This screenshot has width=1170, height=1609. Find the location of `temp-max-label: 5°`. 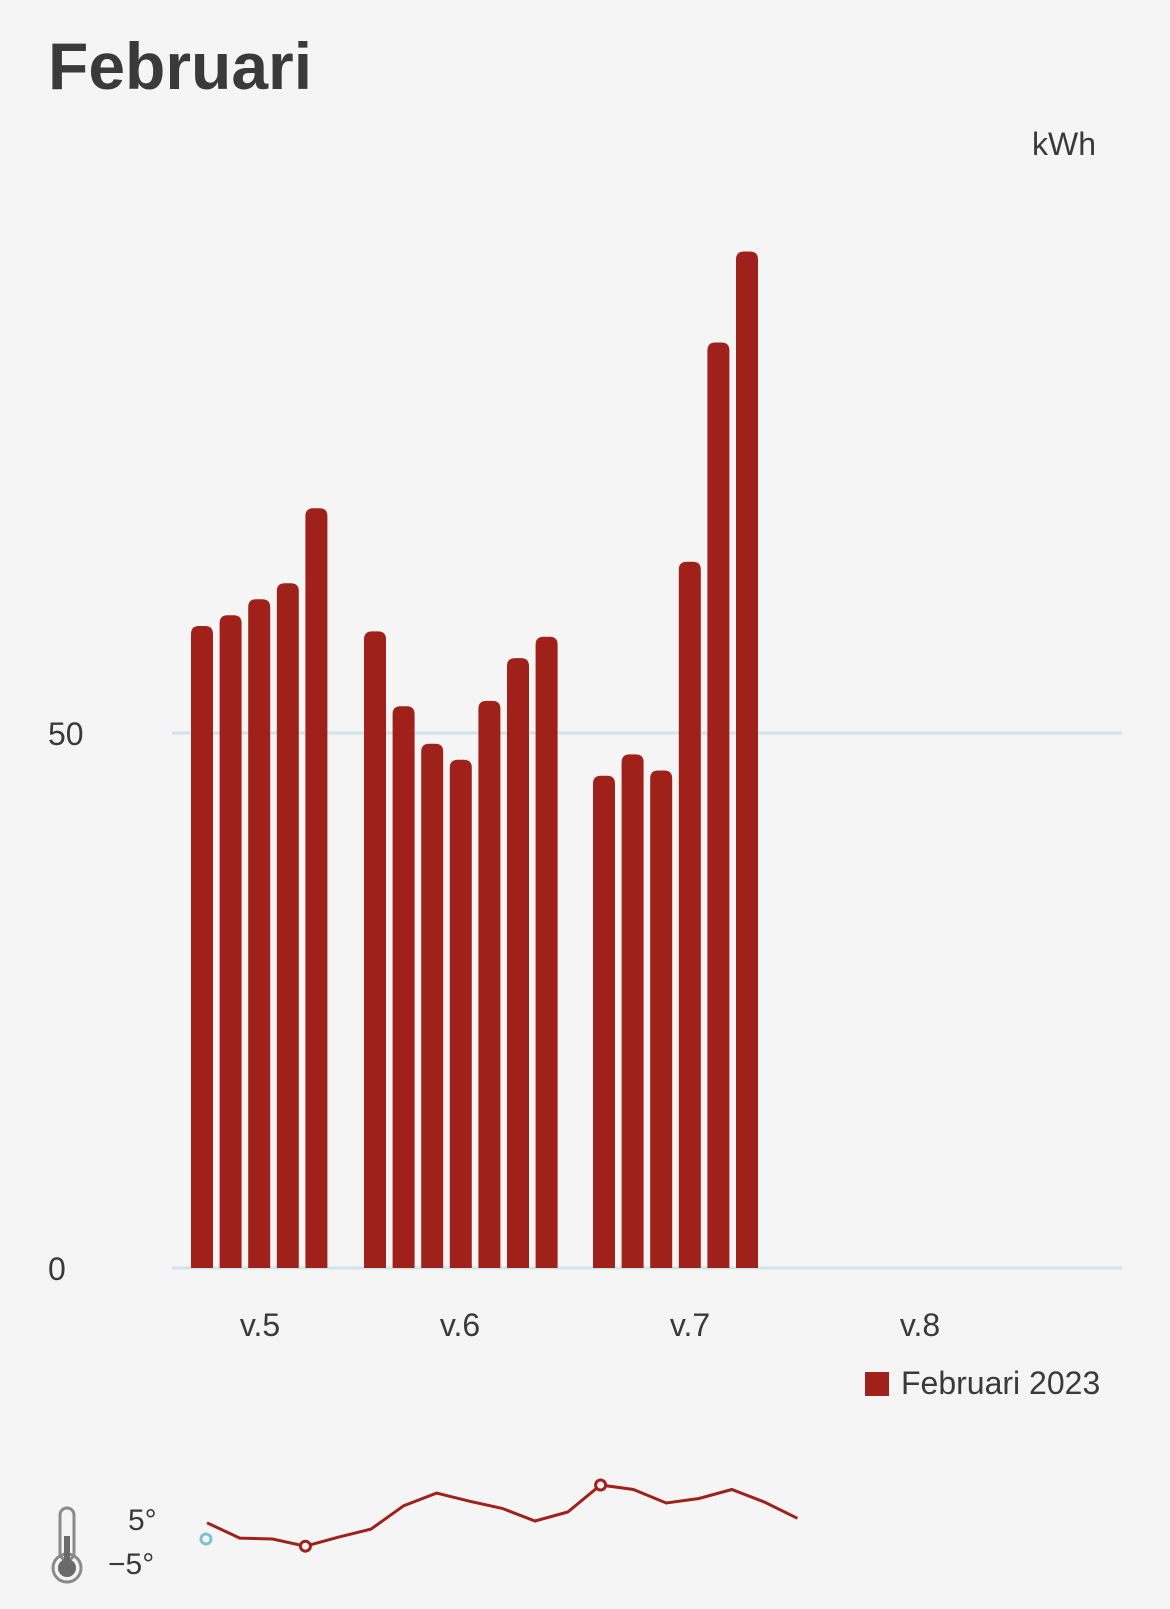

temp-max-label: 5° is located at coordinates (142, 1520).